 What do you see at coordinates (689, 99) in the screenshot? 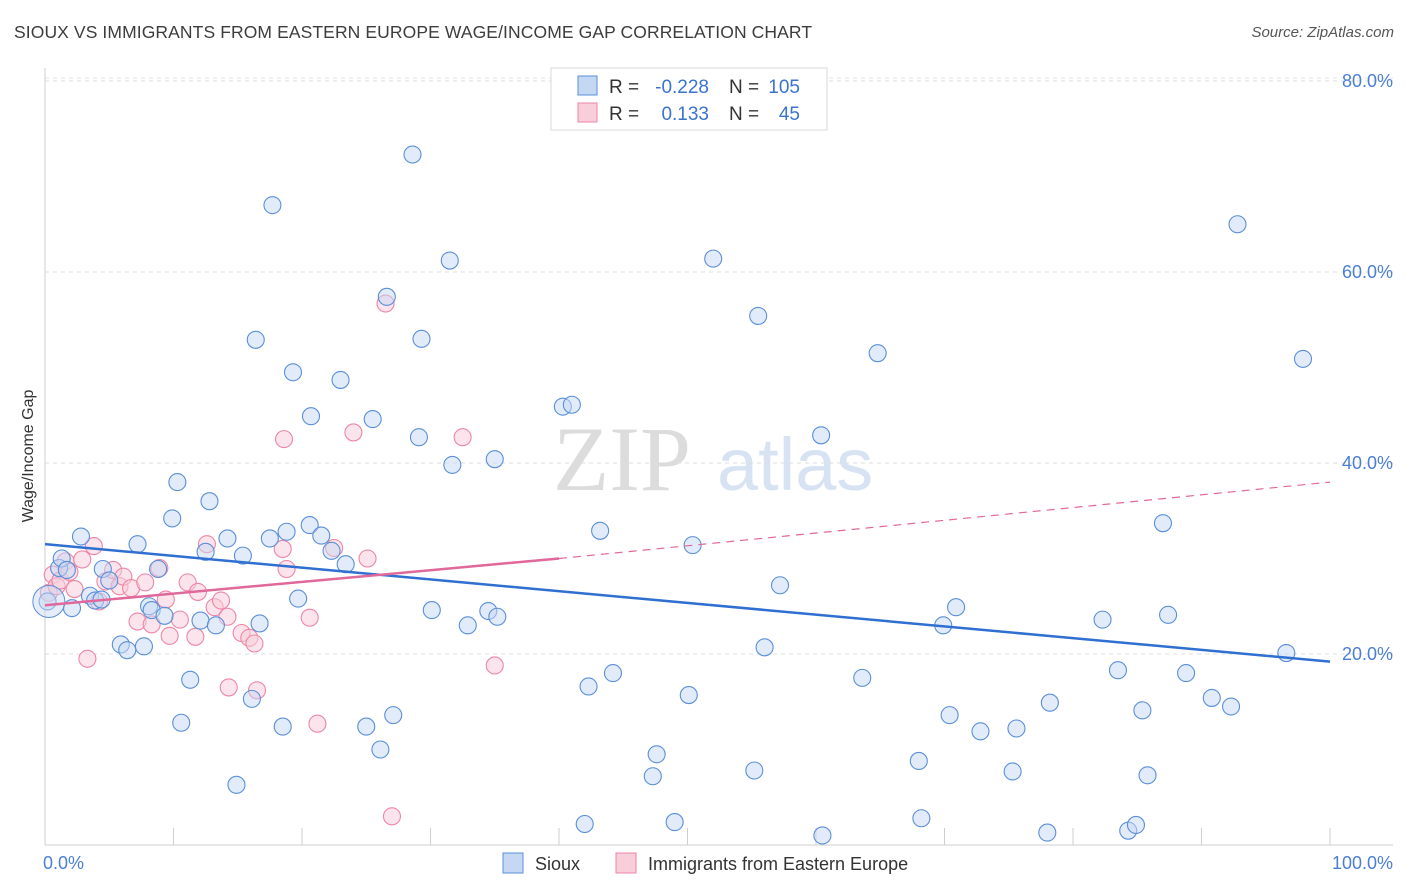
I see `correlation-legend: R = -0.228 N = 105 R = 0.133 N = 45` at bounding box center [689, 99].